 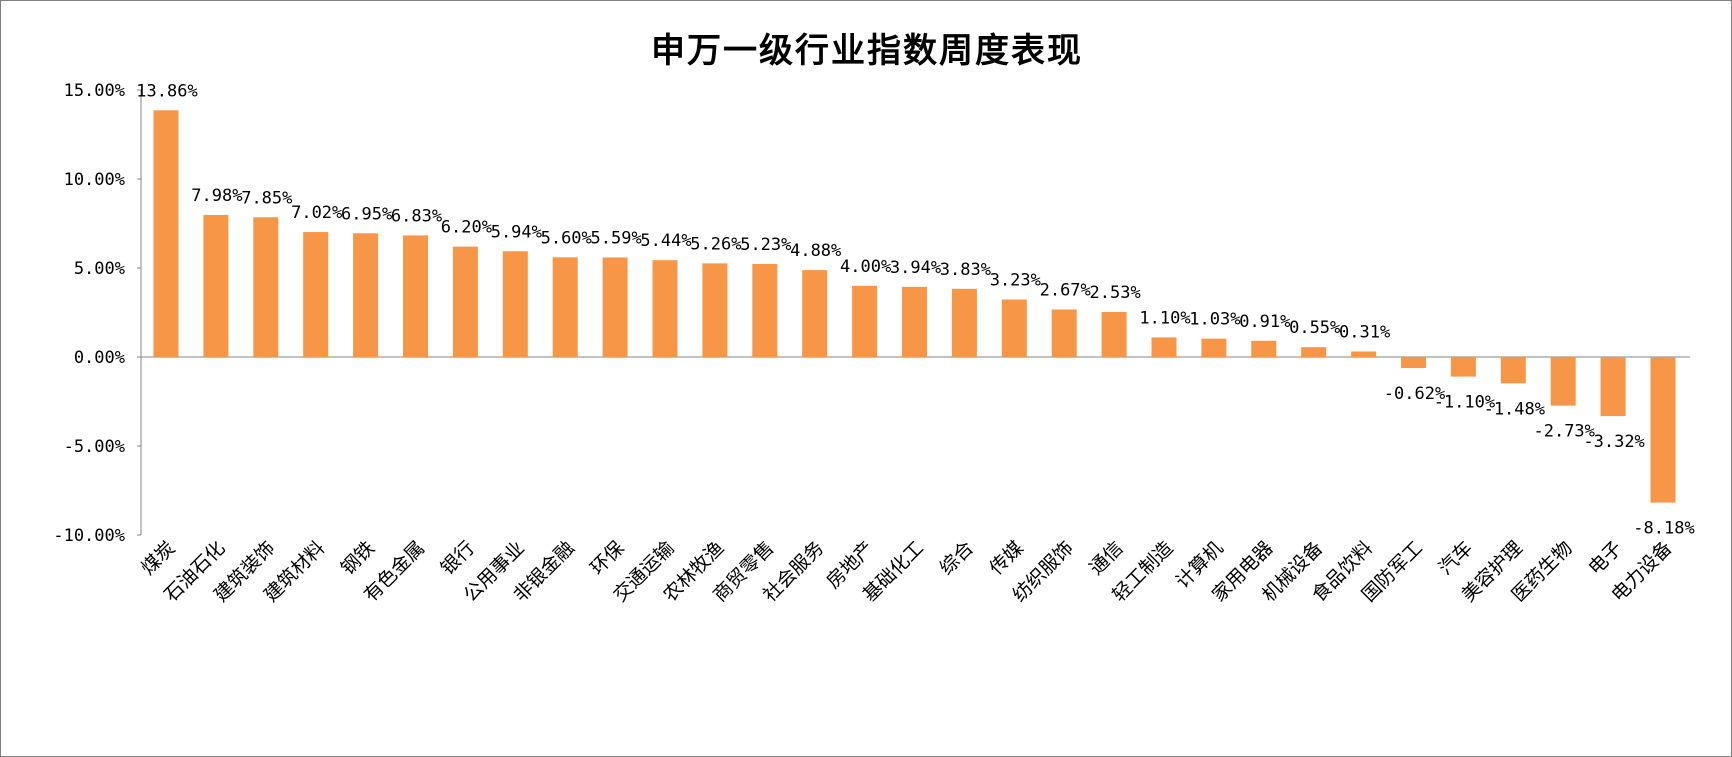 I want to click on data-label: 5.59%, so click(x=616, y=238).